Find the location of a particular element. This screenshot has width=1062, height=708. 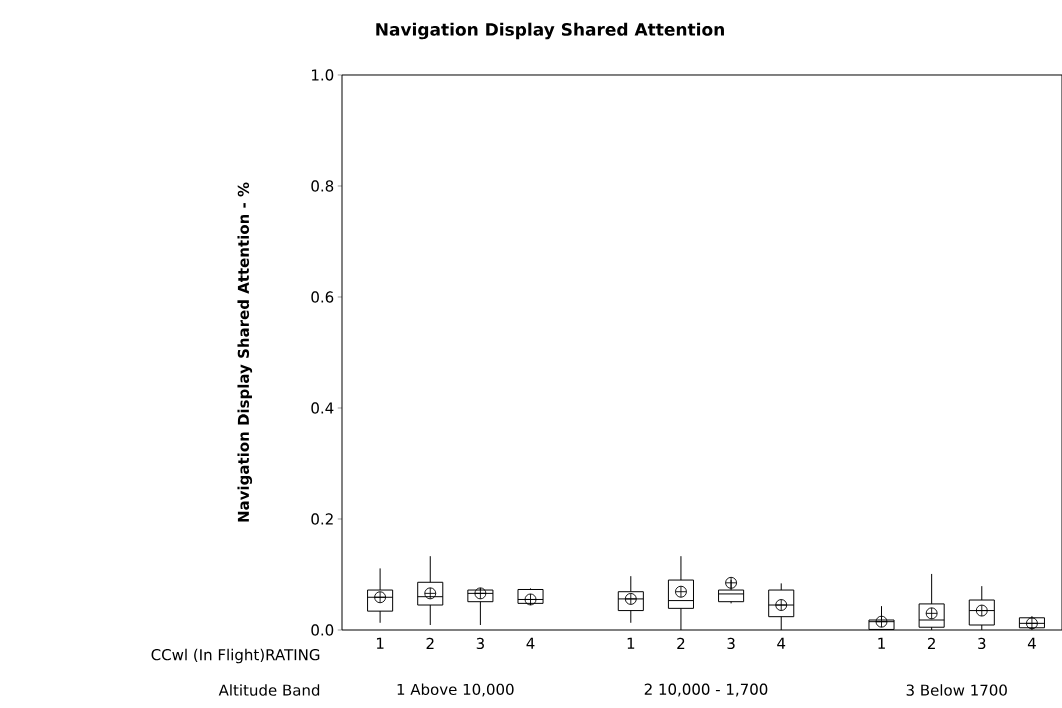

y-tick-label: 0.6 is located at coordinates (322, 297).